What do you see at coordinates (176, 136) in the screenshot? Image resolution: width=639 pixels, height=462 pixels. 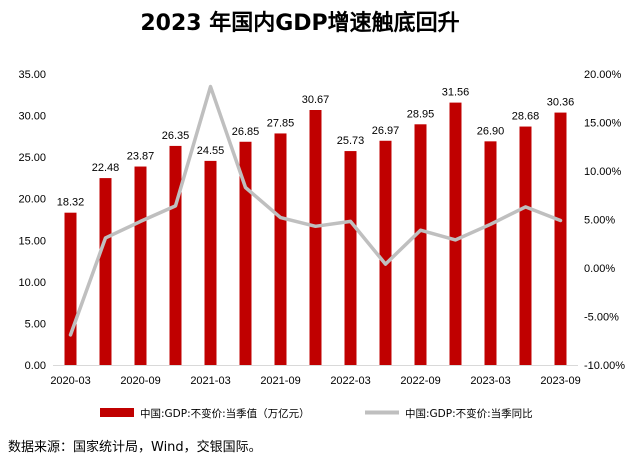 I see `bar-data-label: 26.35` at bounding box center [176, 136].